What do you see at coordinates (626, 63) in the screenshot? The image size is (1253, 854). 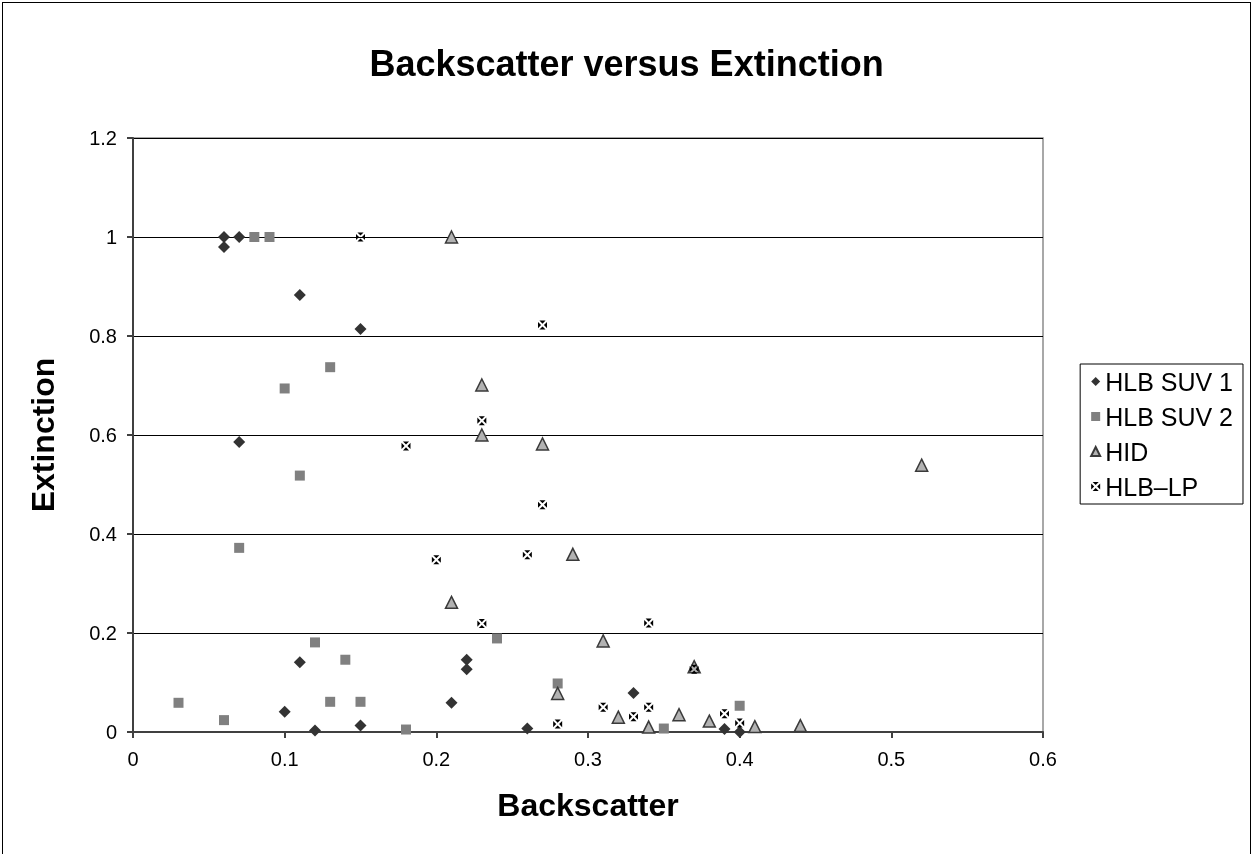 I see `chart-title: Backscatter versus Extinction` at bounding box center [626, 63].